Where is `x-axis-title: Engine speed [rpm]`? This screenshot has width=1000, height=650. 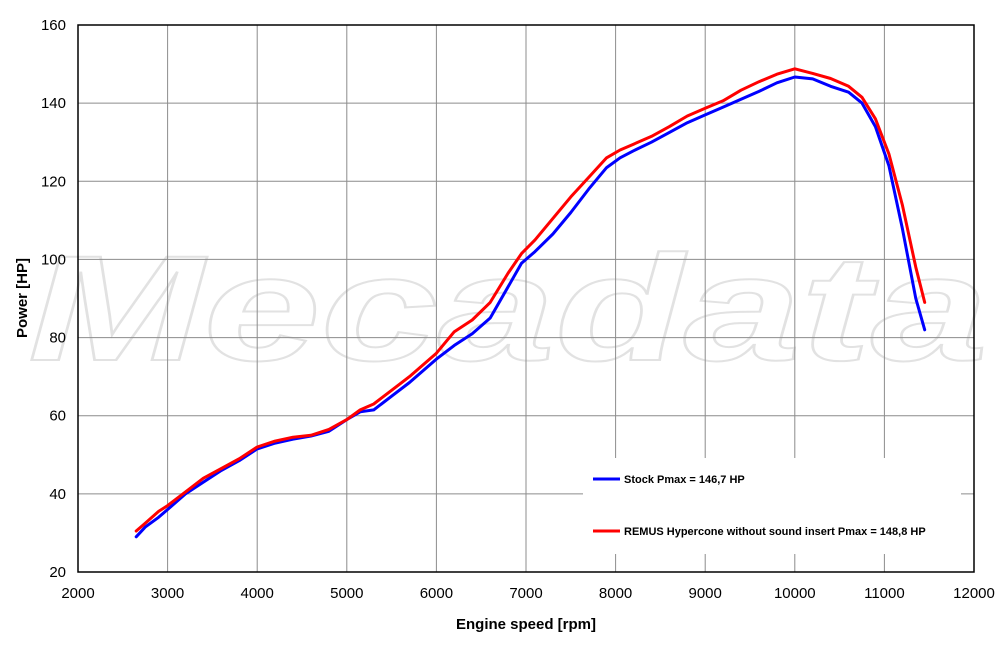
x-axis-title: Engine speed [rpm] is located at coordinates (526, 624).